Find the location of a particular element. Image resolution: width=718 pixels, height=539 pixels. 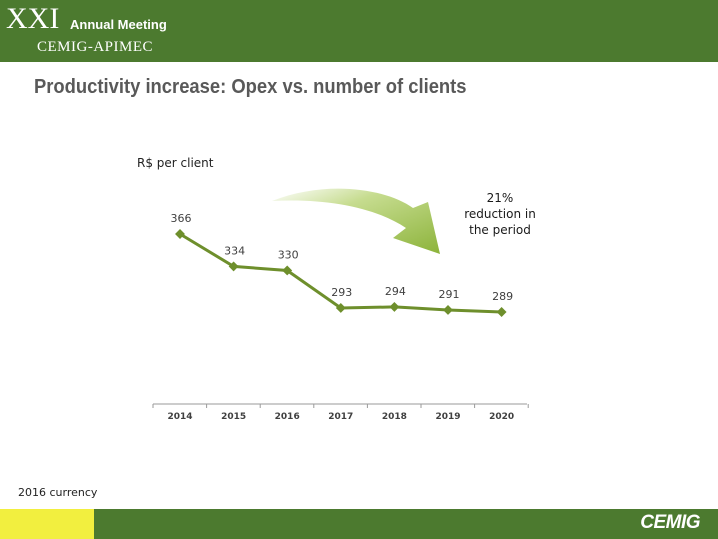

data-point-2018 is located at coordinates (394, 306).